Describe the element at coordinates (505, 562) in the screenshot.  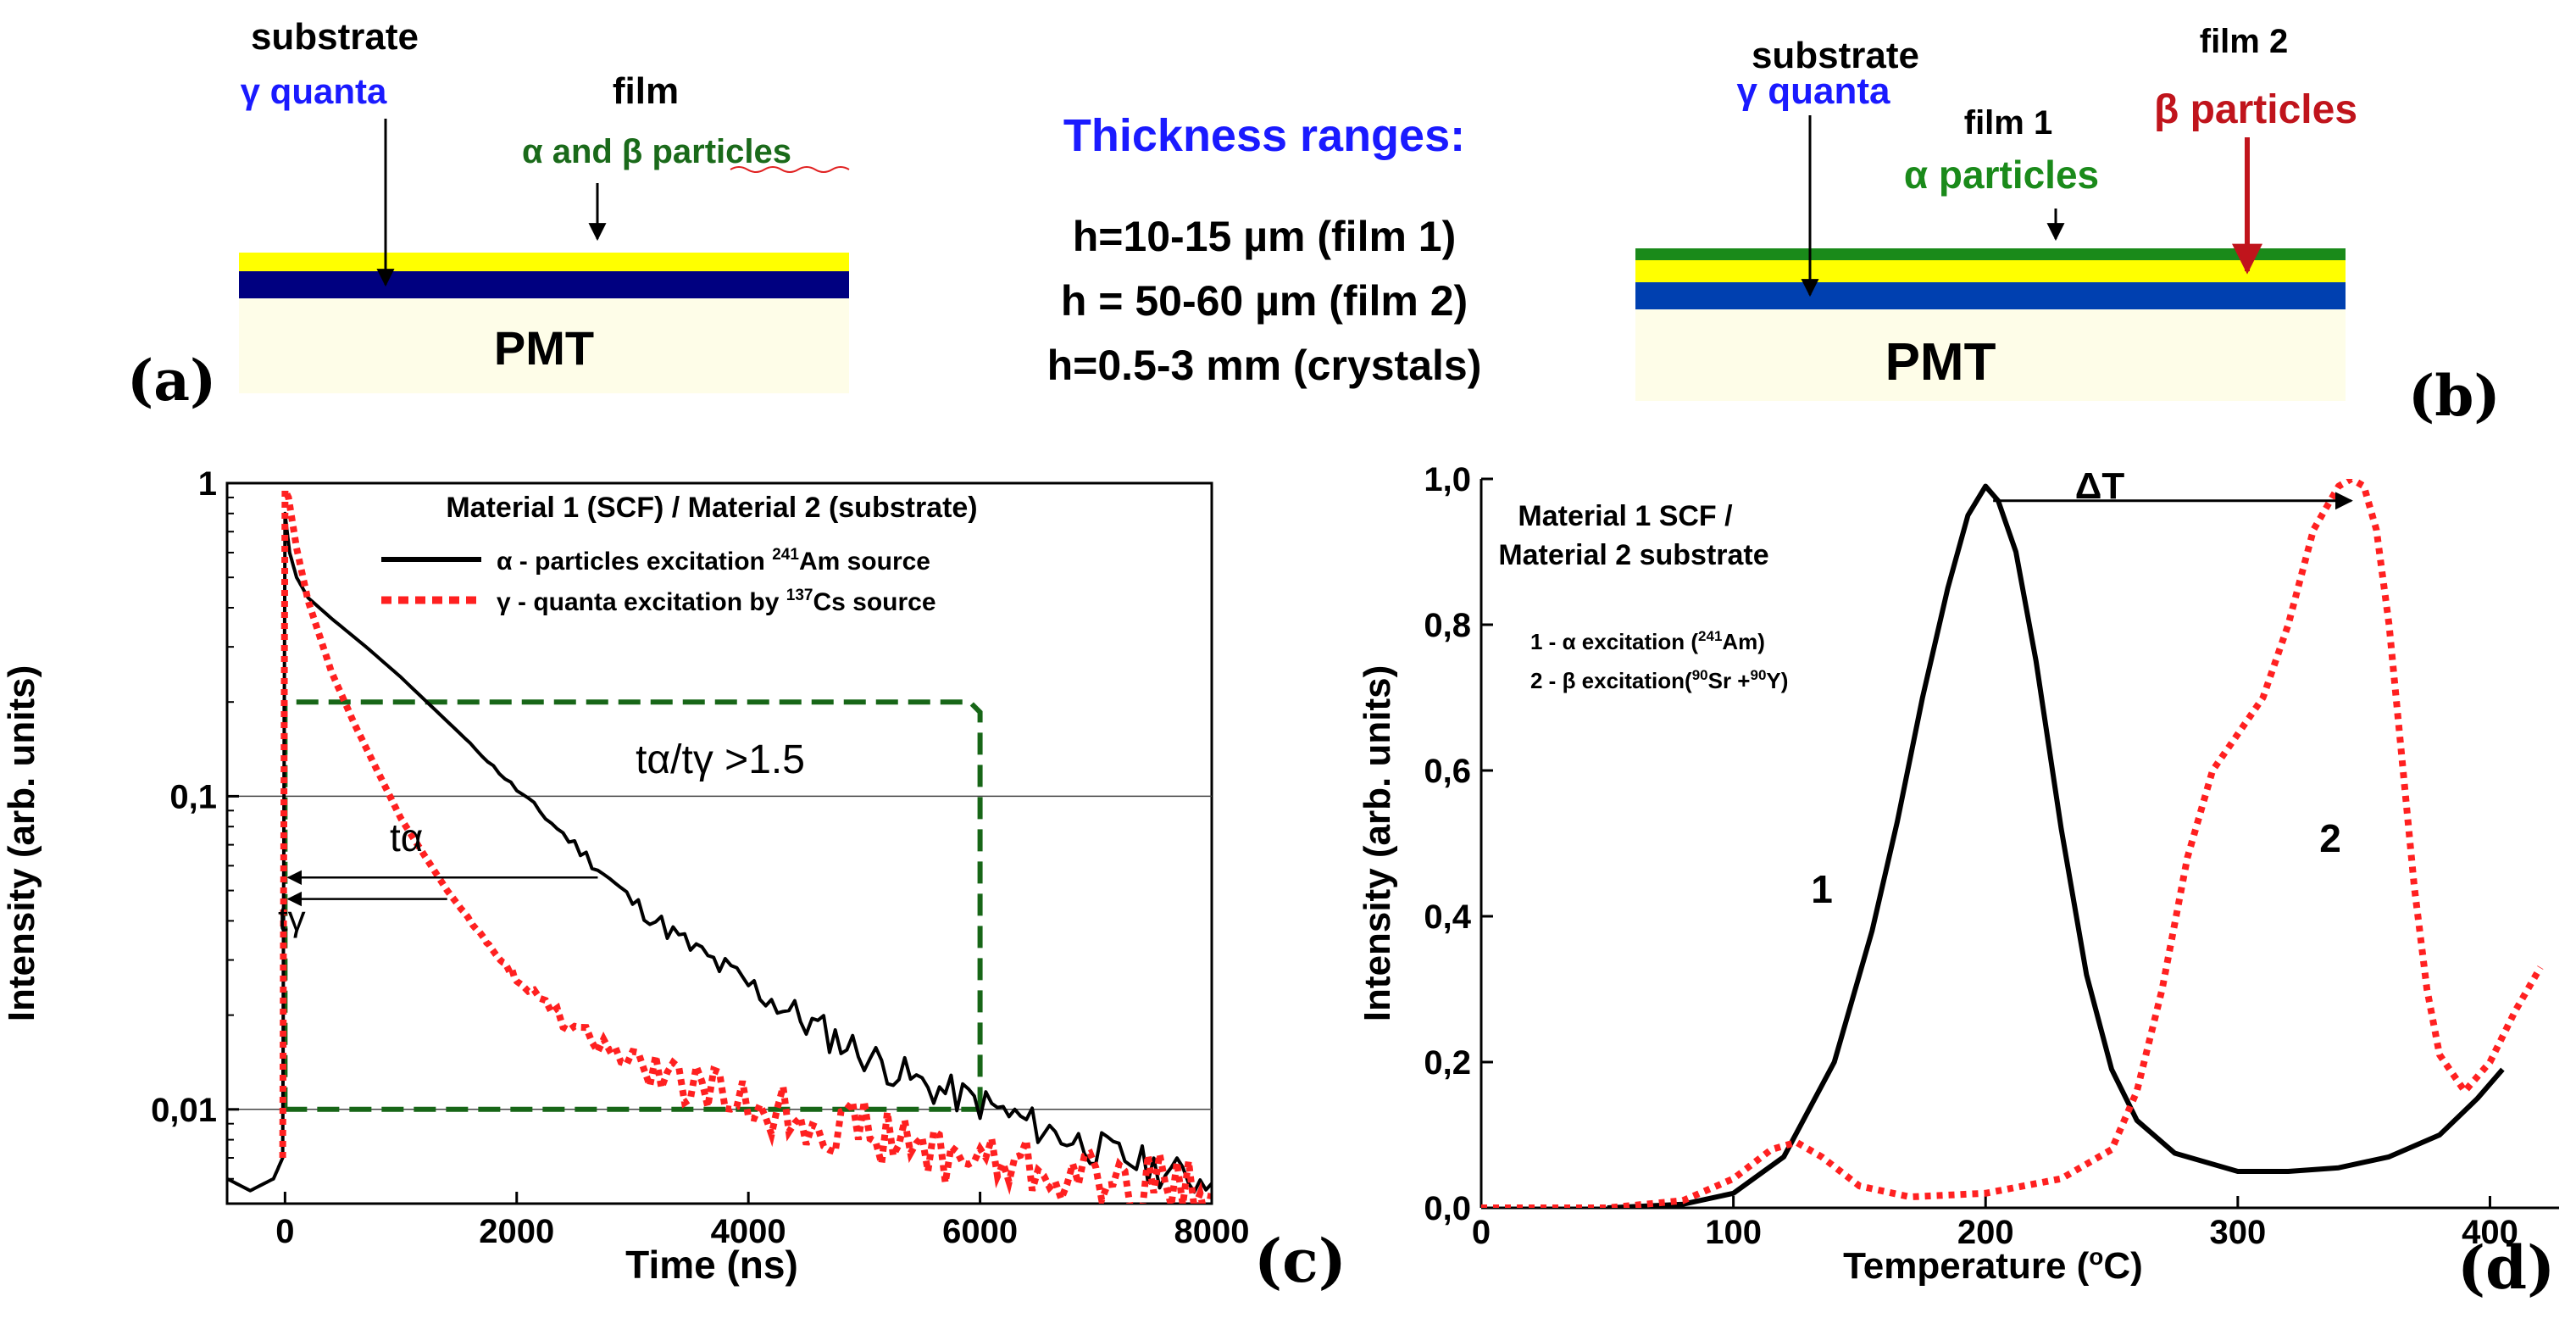
I see `legend-alpha-sym: α` at that location.